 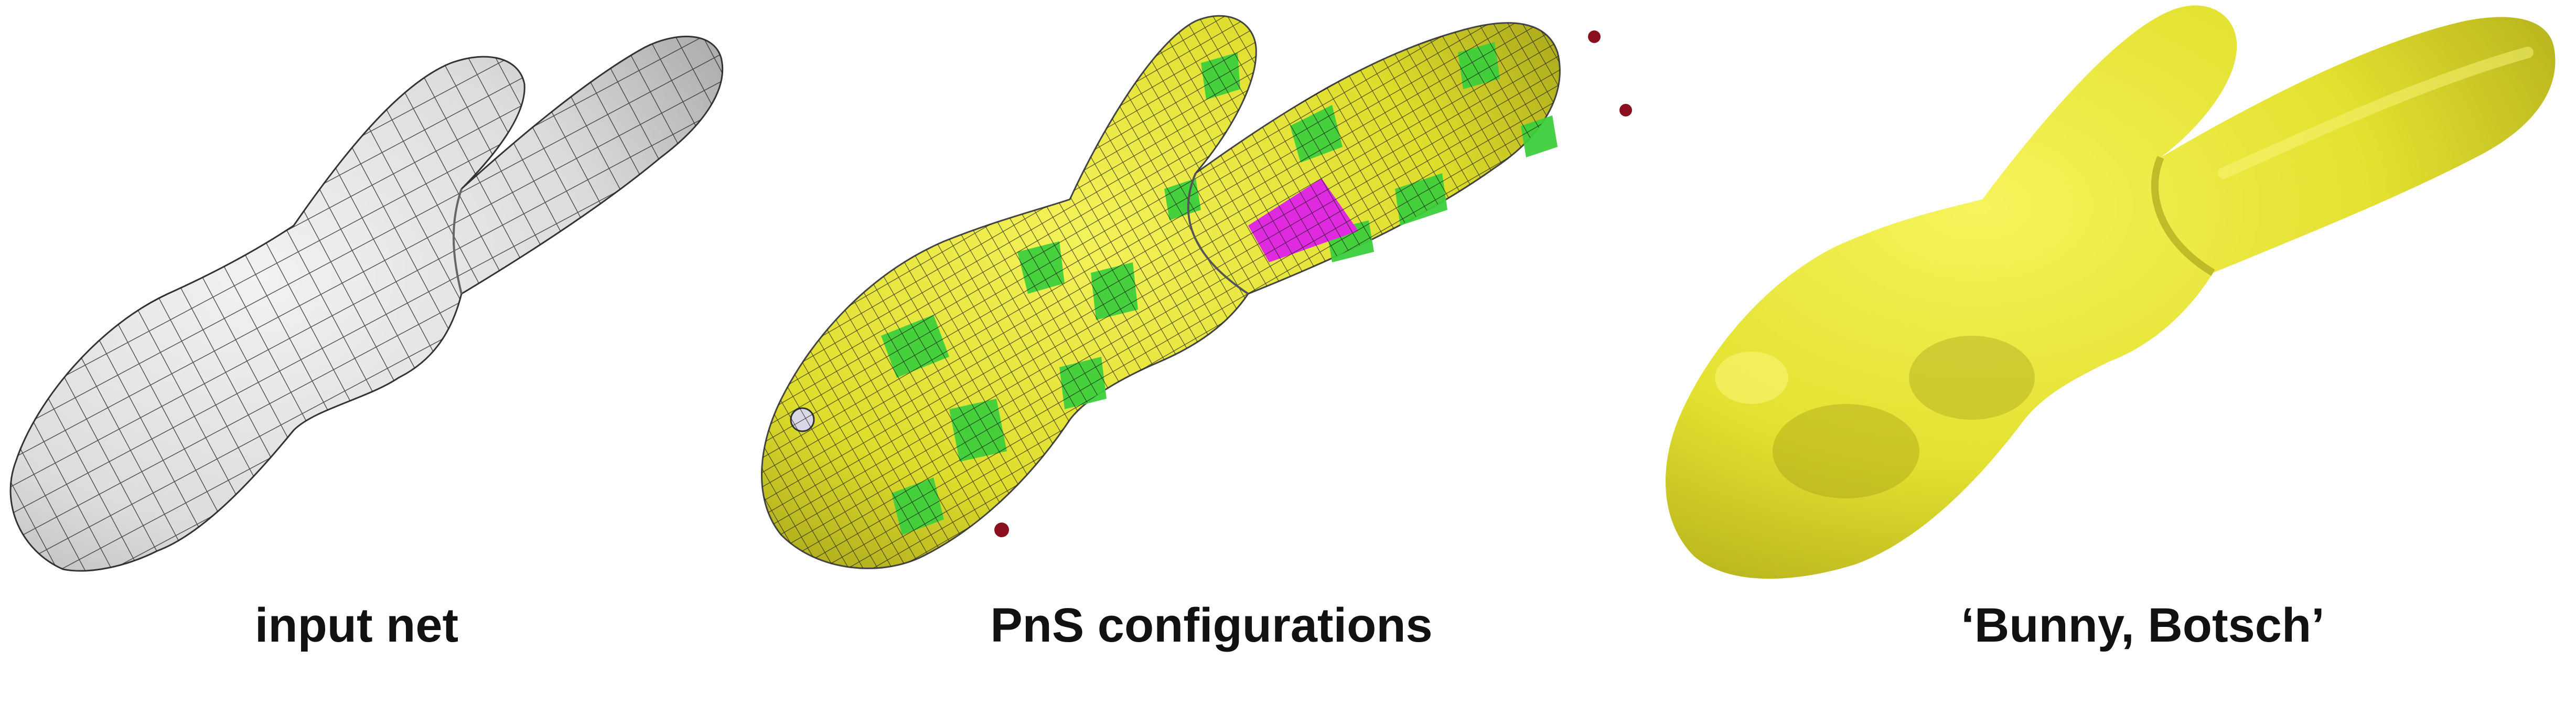 I want to click on caption-input-net: input net, so click(x=356, y=625).